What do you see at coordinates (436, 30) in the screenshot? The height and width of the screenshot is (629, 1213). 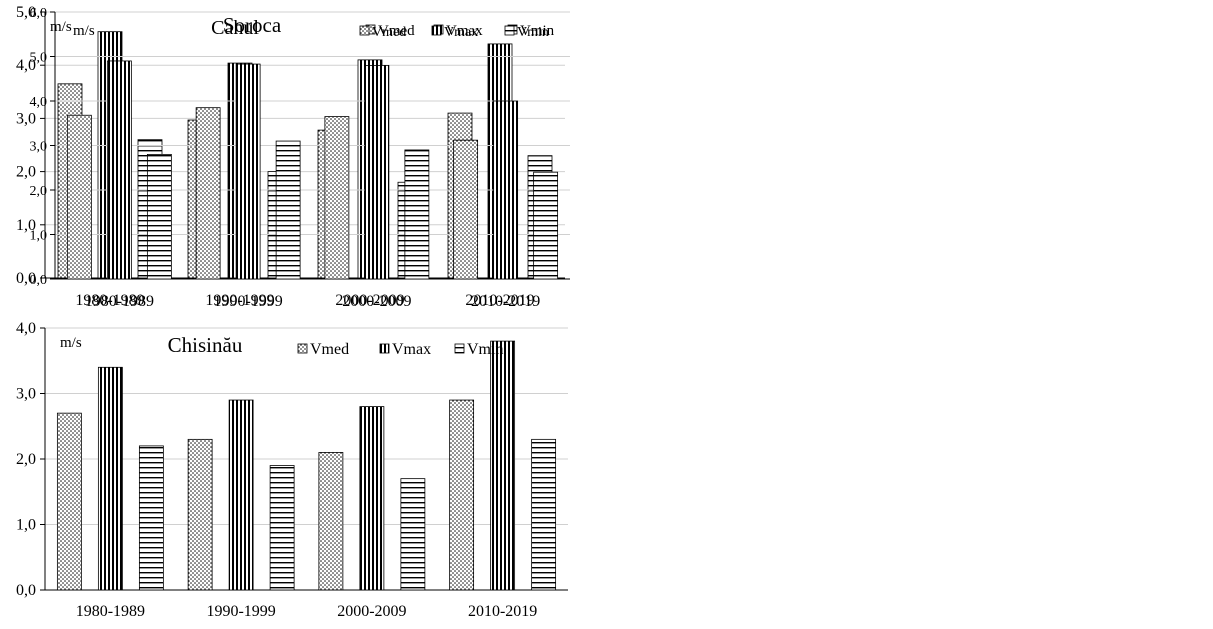 I see `cahul-legend-swatch-vmax` at bounding box center [436, 30].